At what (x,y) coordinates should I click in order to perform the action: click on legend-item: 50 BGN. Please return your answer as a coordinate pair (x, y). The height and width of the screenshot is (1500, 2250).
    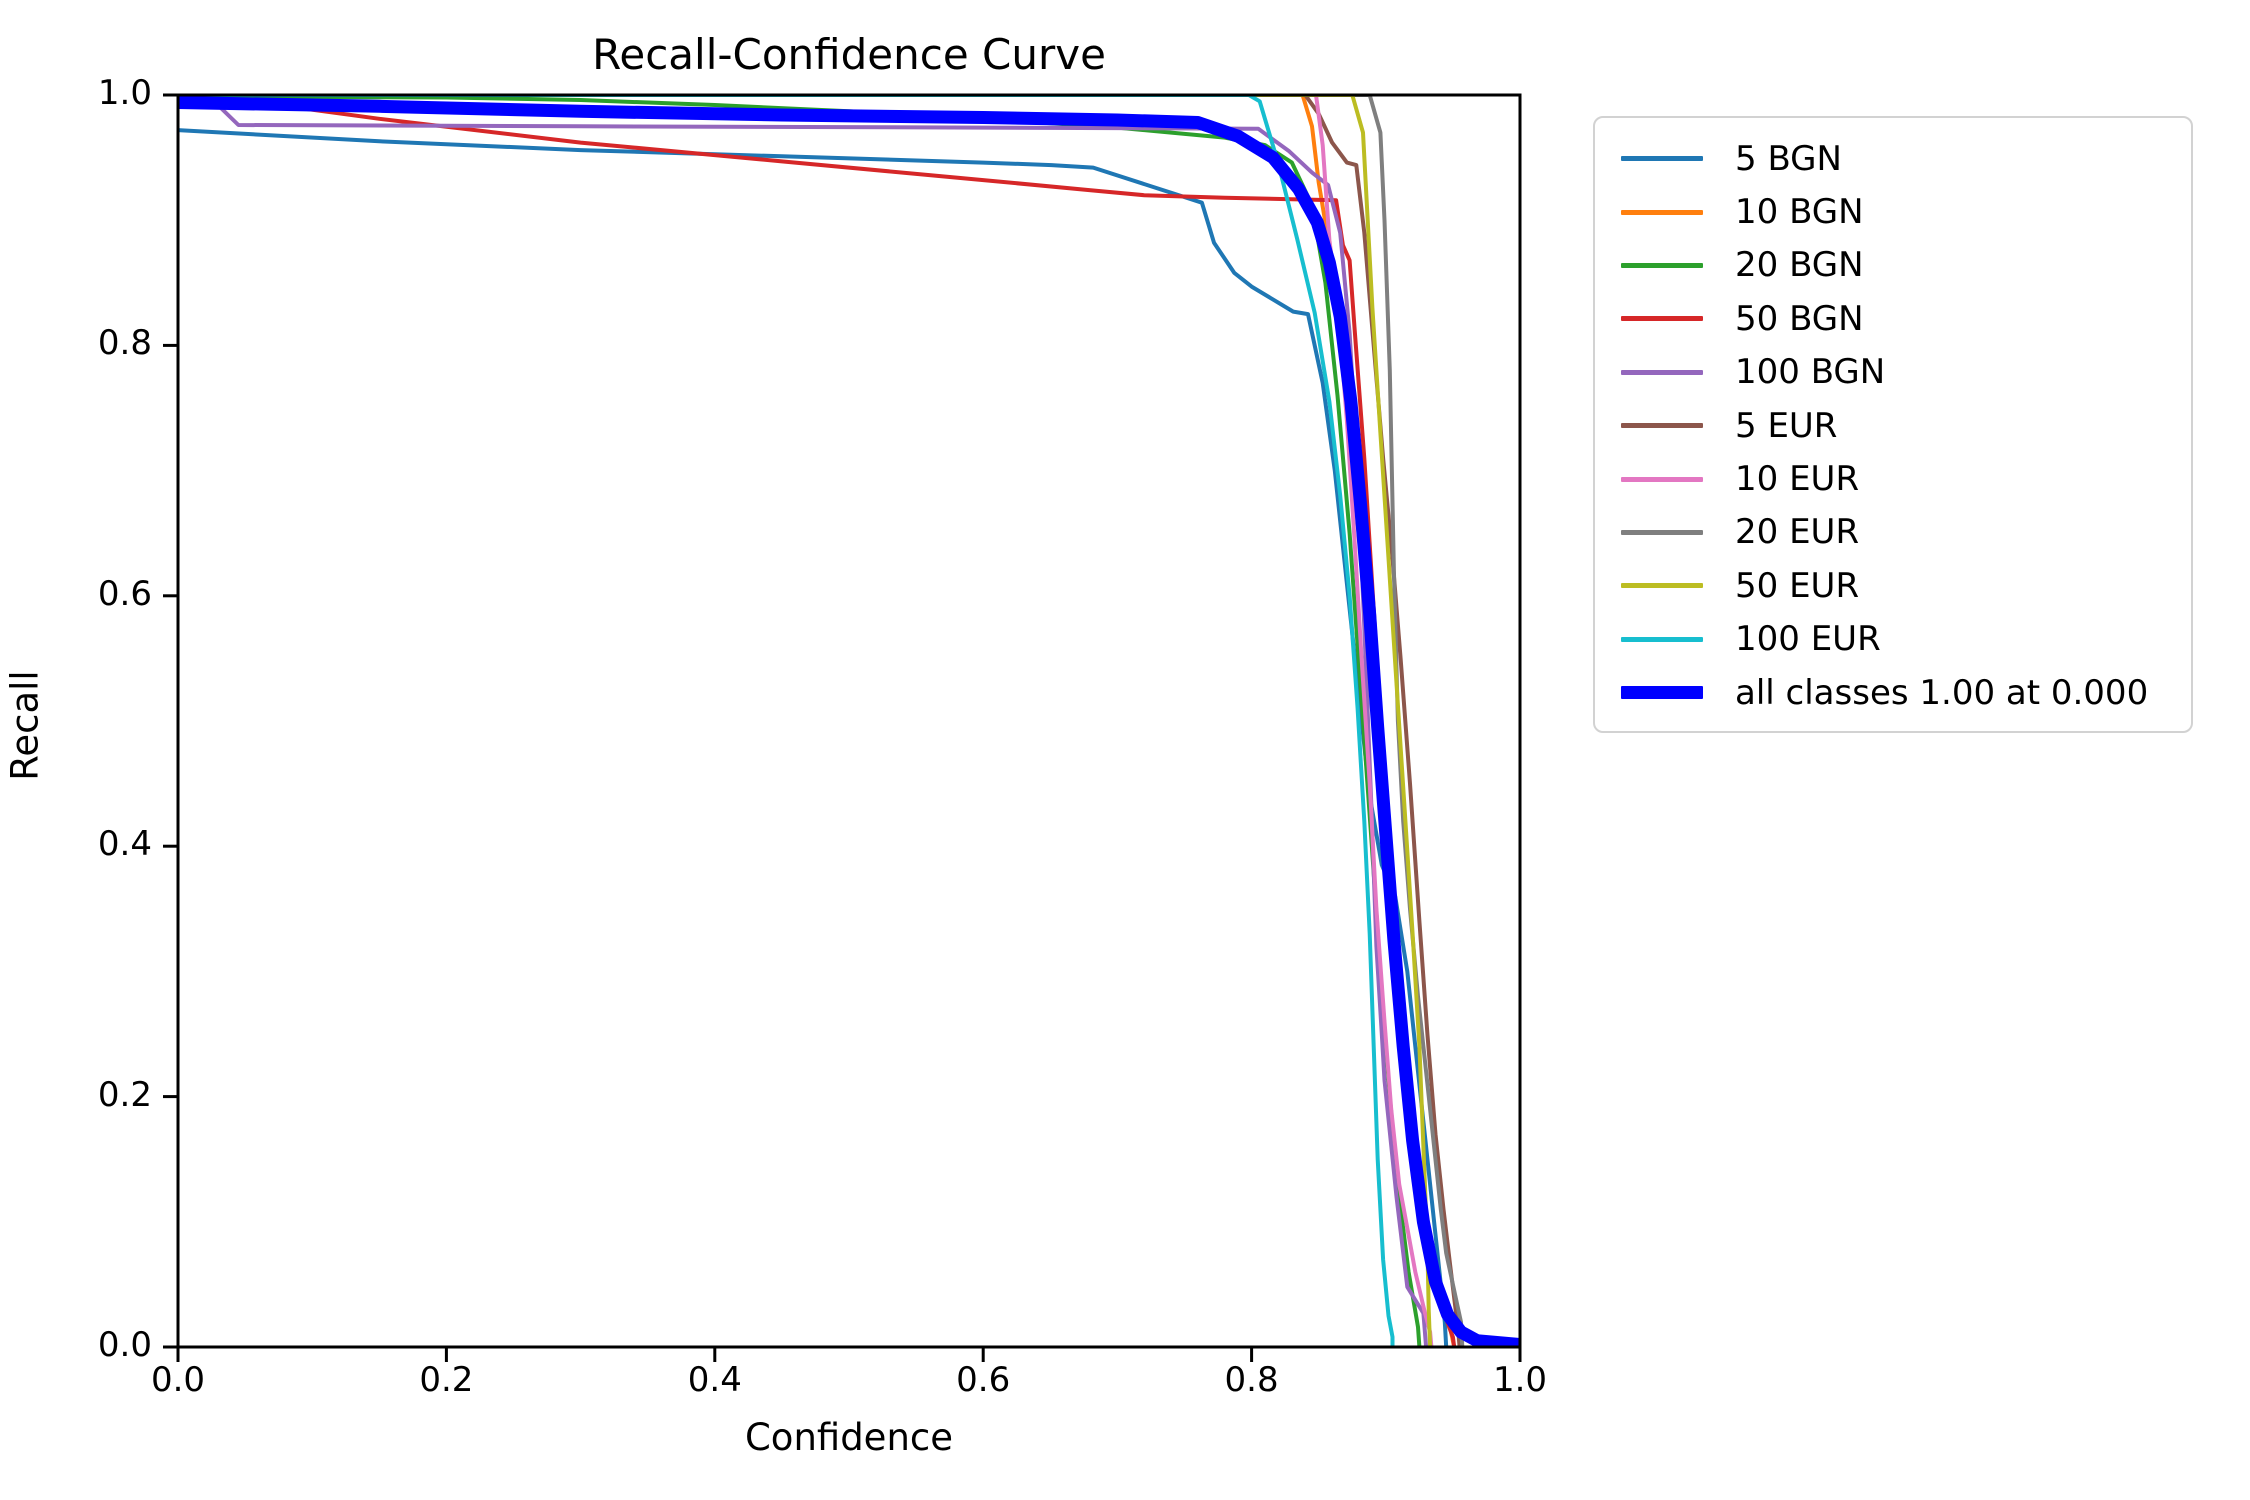
    Looking at the image, I should click on (1906, 318).